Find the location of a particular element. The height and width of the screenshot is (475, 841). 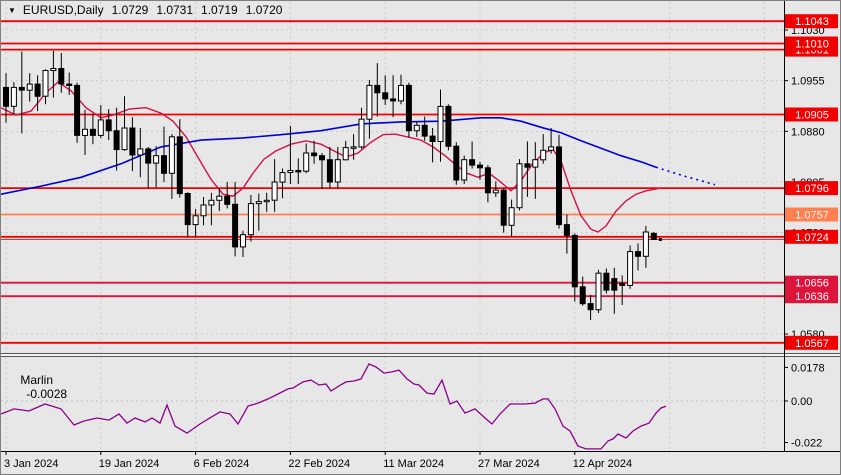

last-price-marker is located at coordinates (660, 239).